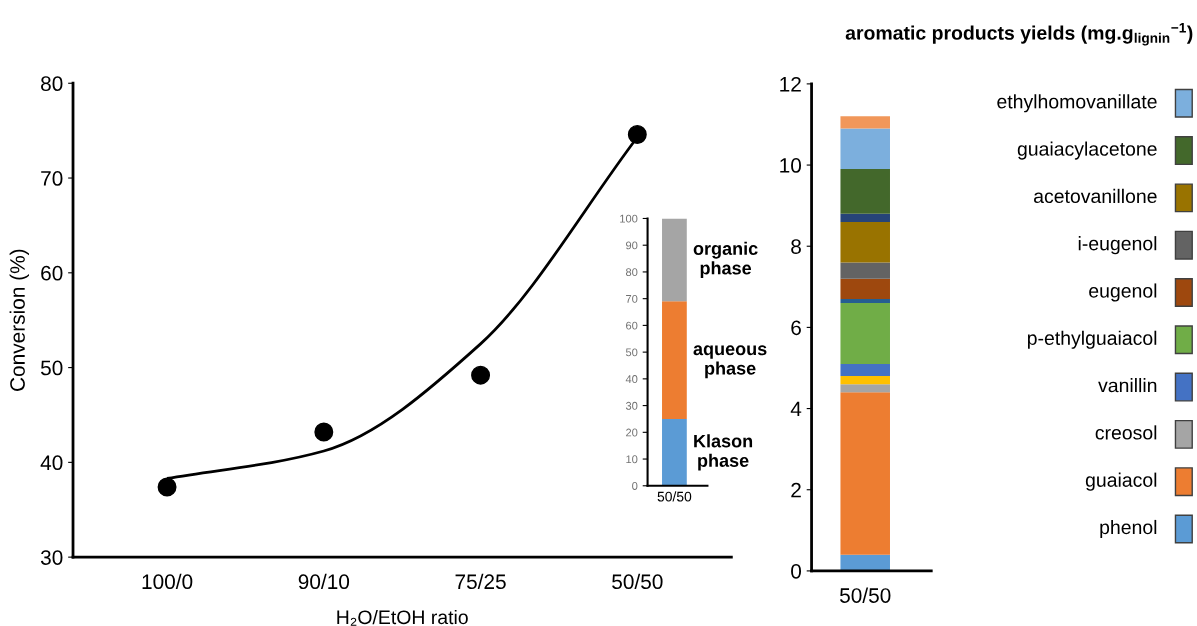 Image resolution: width=1197 pixels, height=626 pixels. I want to click on y-tick-label: 90, so click(632, 245).